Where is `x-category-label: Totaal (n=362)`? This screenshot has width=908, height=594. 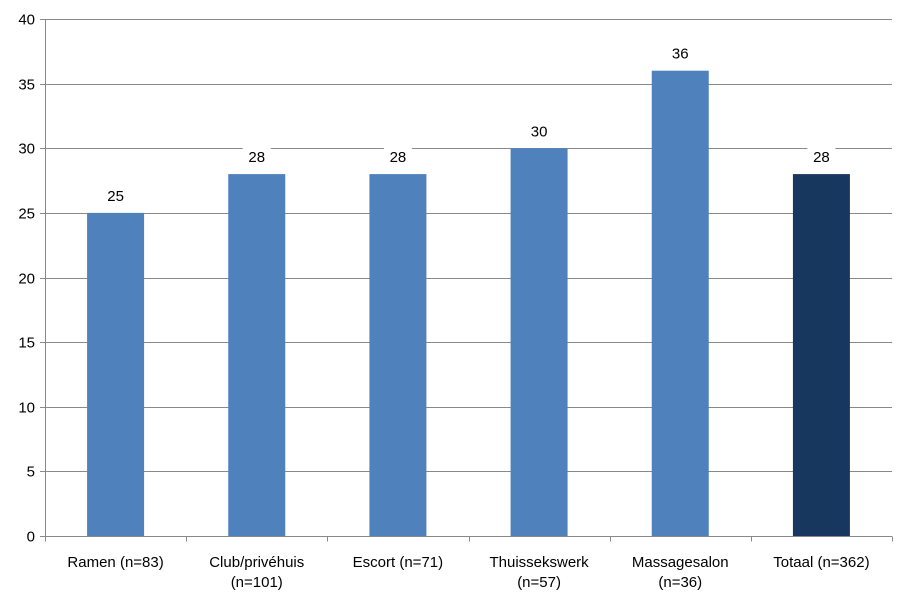 x-category-label: Totaal (n=362) is located at coordinates (821, 562).